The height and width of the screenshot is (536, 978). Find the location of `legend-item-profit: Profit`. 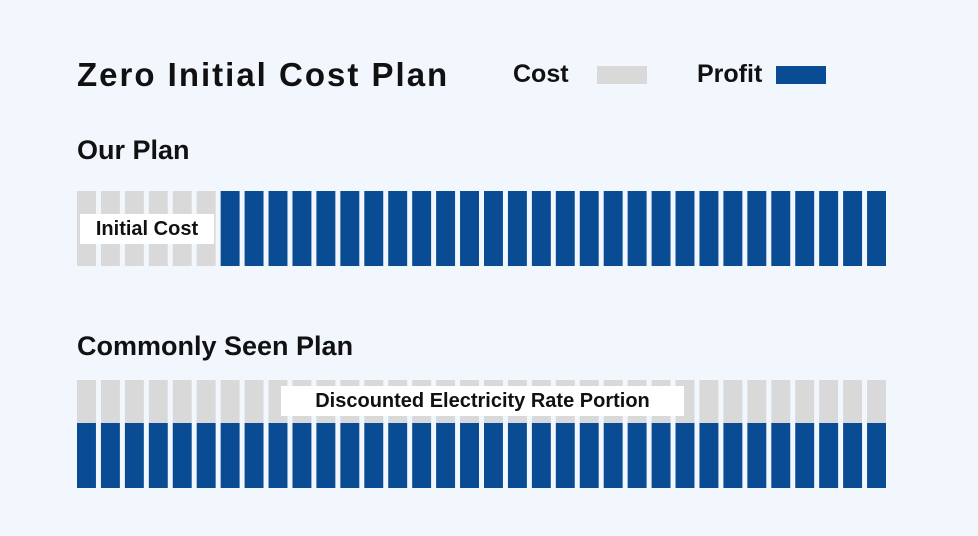

legend-item-profit: Profit is located at coordinates (762, 74).